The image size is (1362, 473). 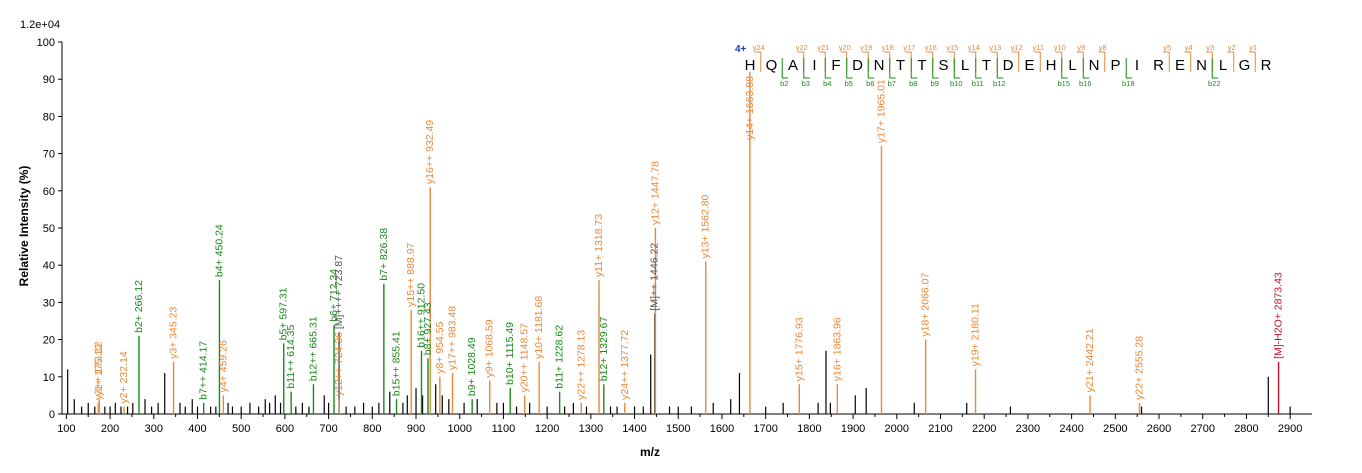 What do you see at coordinates (284, 313) in the screenshot?
I see `peak-label: b5+ 597.31` at bounding box center [284, 313].